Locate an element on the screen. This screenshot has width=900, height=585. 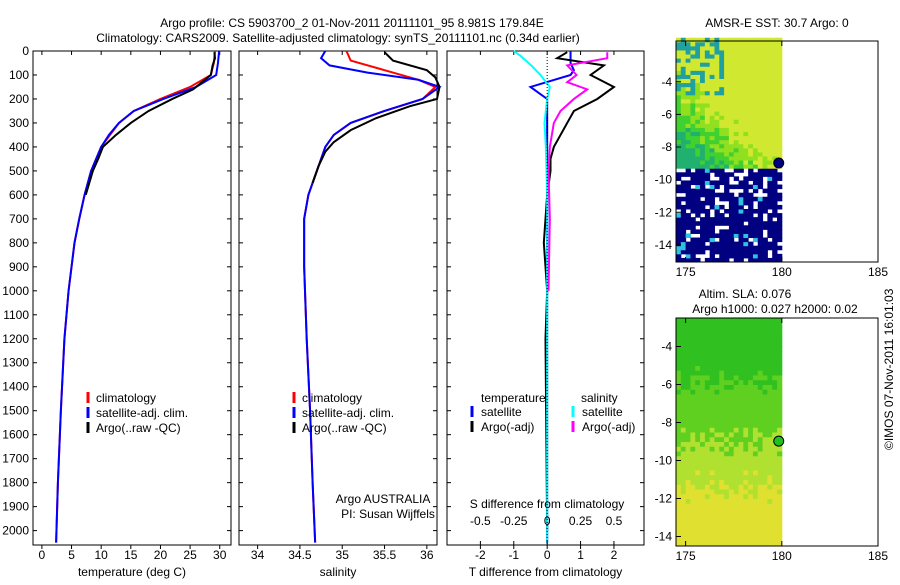
map-frame is located at coordinates (777, 432).